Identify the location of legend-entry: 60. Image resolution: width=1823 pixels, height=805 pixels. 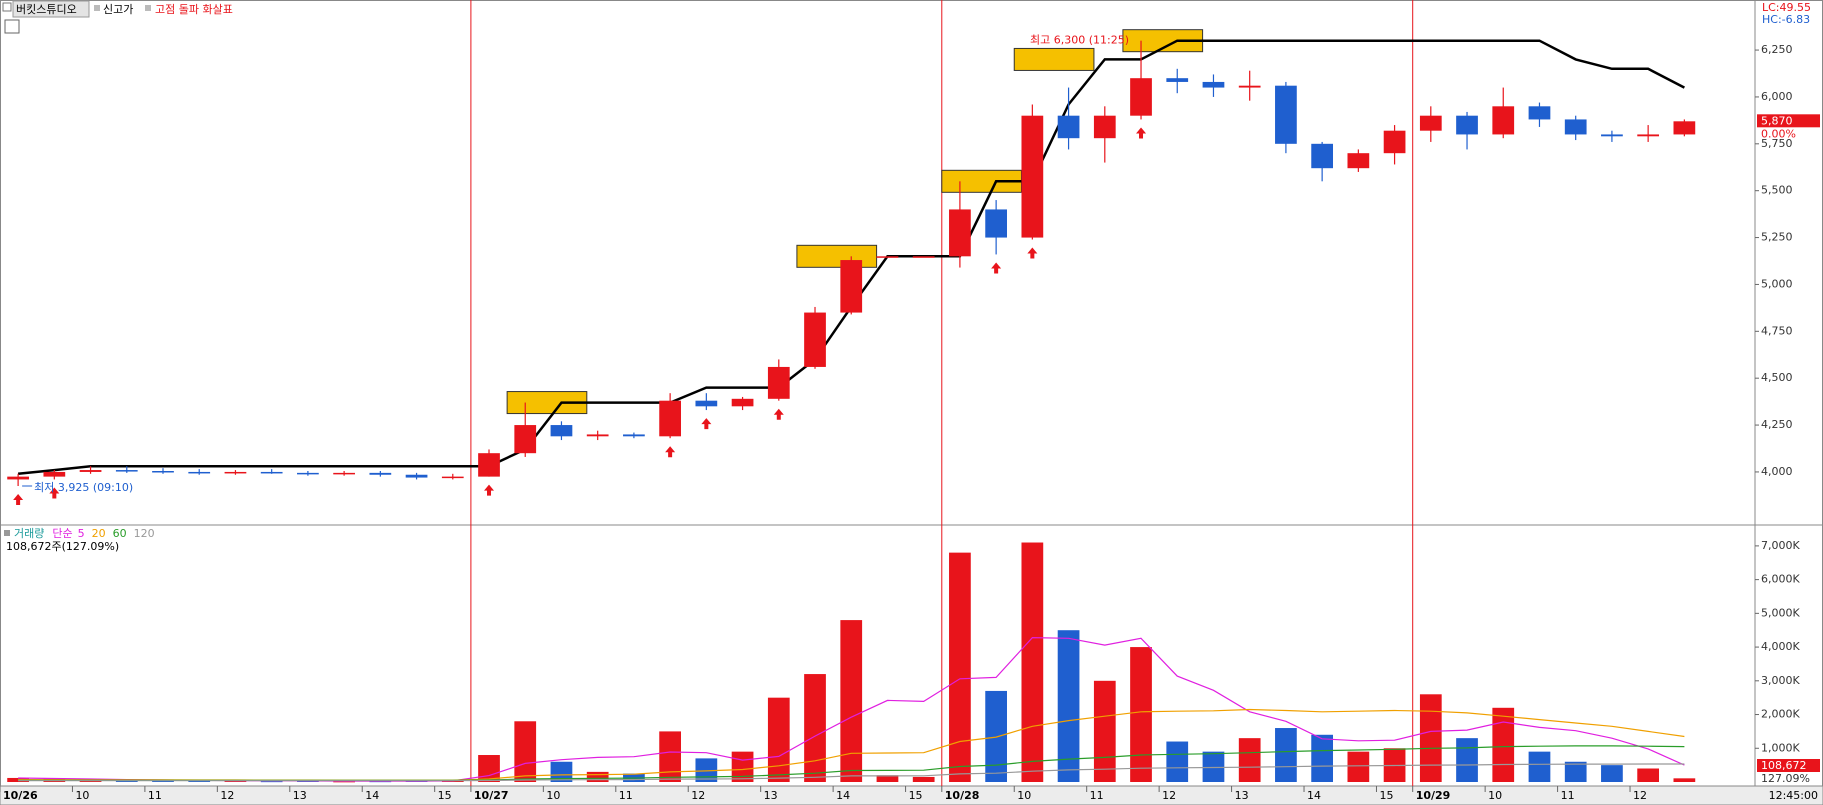
(120, 533).